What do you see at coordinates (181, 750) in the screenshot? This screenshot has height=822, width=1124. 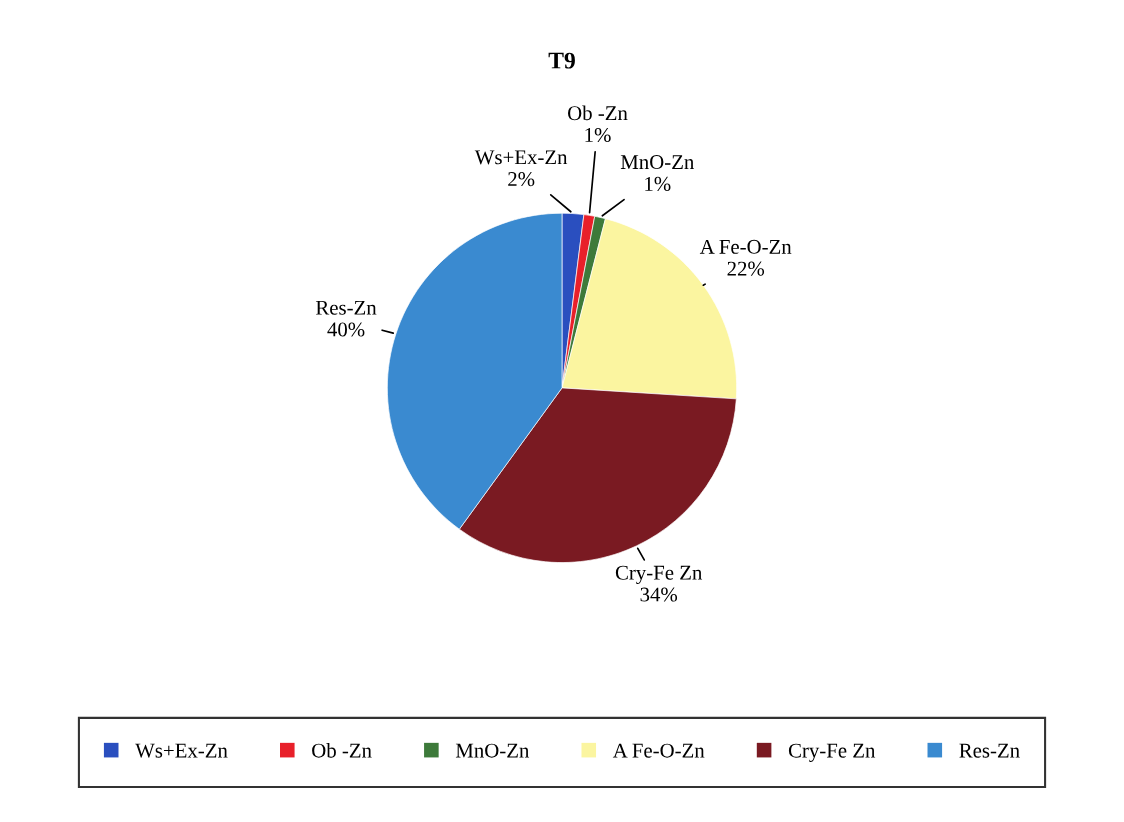 I see `legend-label: Ws+Ex-Zn` at bounding box center [181, 750].